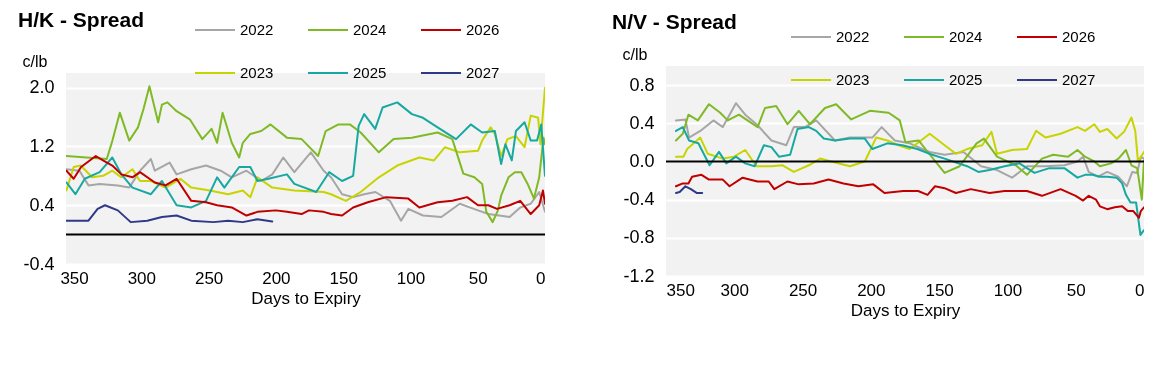  What do you see at coordinates (642, 160) in the screenshot?
I see `y-tick-label: 0.0` at bounding box center [642, 160].